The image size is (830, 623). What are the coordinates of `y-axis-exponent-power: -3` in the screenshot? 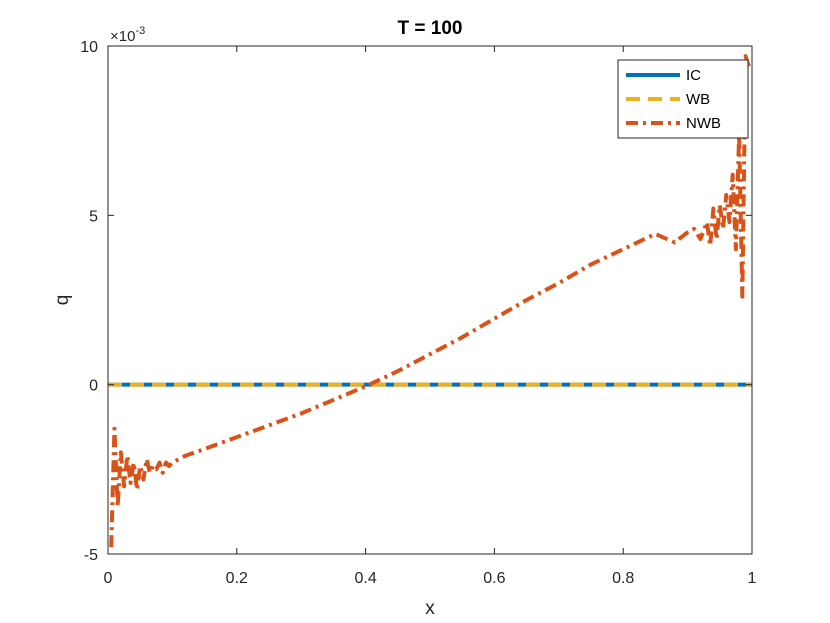 It's located at (140, 31).